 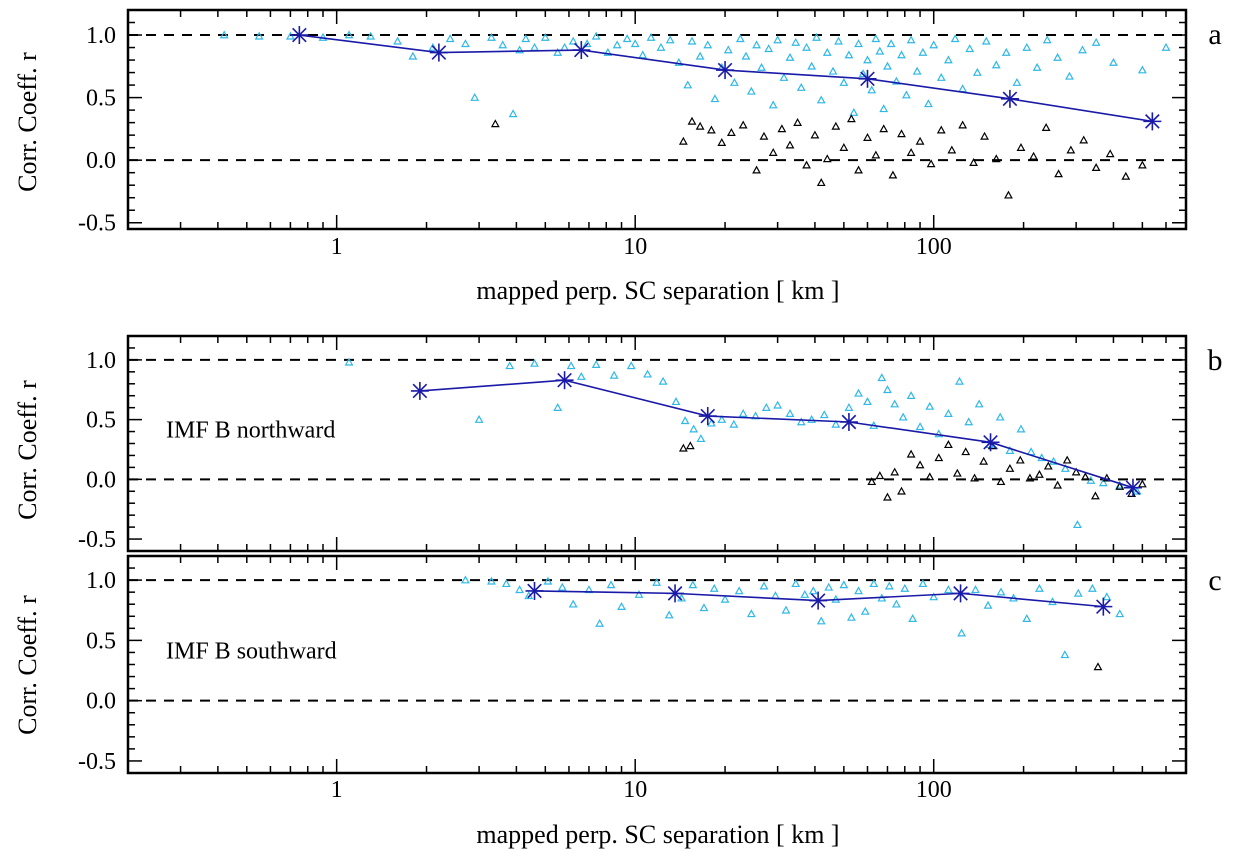 I want to click on x-tick-label: 10, so click(x=635, y=247).